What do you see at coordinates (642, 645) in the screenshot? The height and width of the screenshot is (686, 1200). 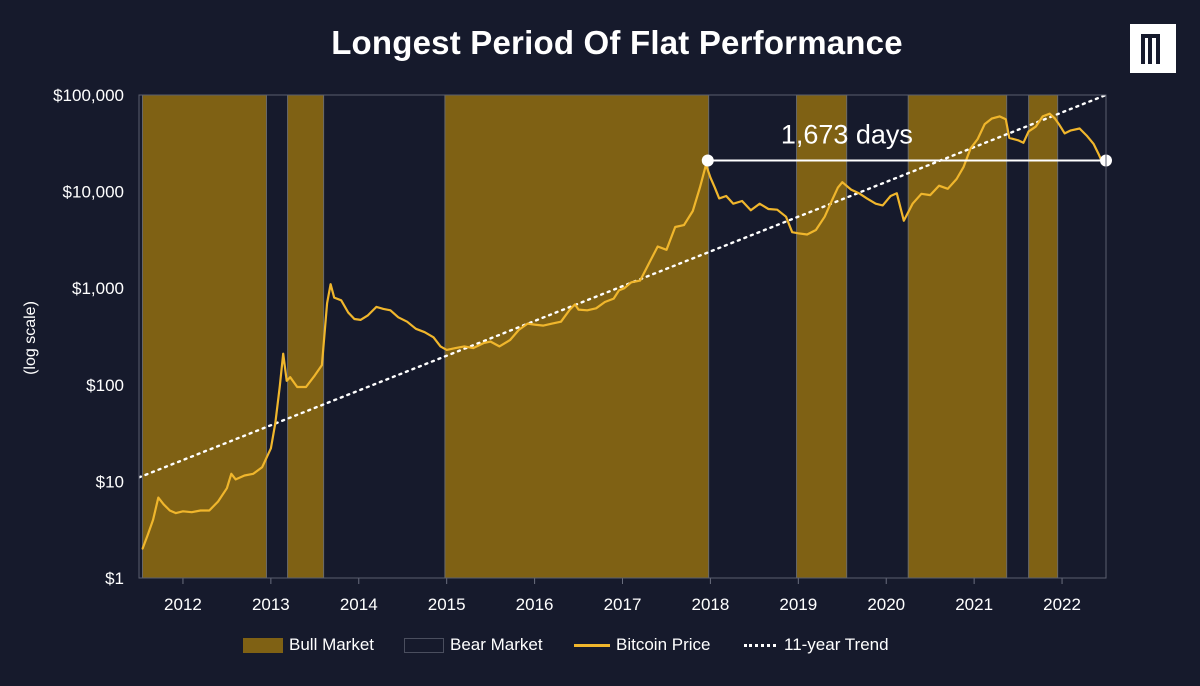 I see `legend-price: Bitcoin Price` at bounding box center [642, 645].